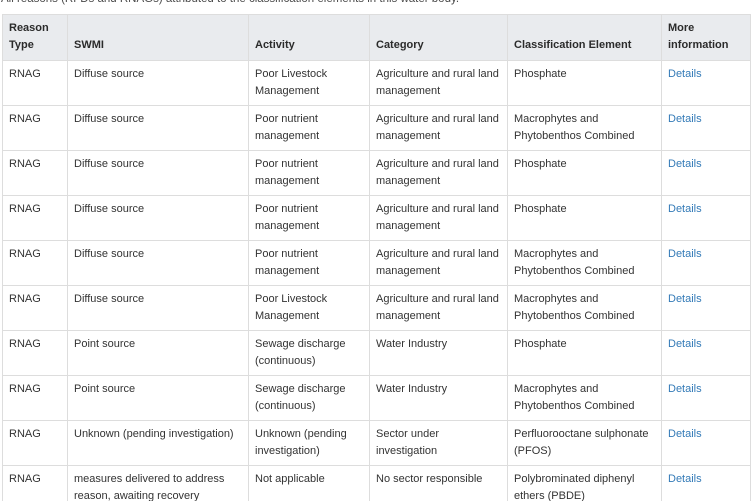 Image resolution: width=752 pixels, height=501 pixels. Describe the element at coordinates (309, 443) in the screenshot. I see `cell-activity: Unknown (pending investigation)` at that location.